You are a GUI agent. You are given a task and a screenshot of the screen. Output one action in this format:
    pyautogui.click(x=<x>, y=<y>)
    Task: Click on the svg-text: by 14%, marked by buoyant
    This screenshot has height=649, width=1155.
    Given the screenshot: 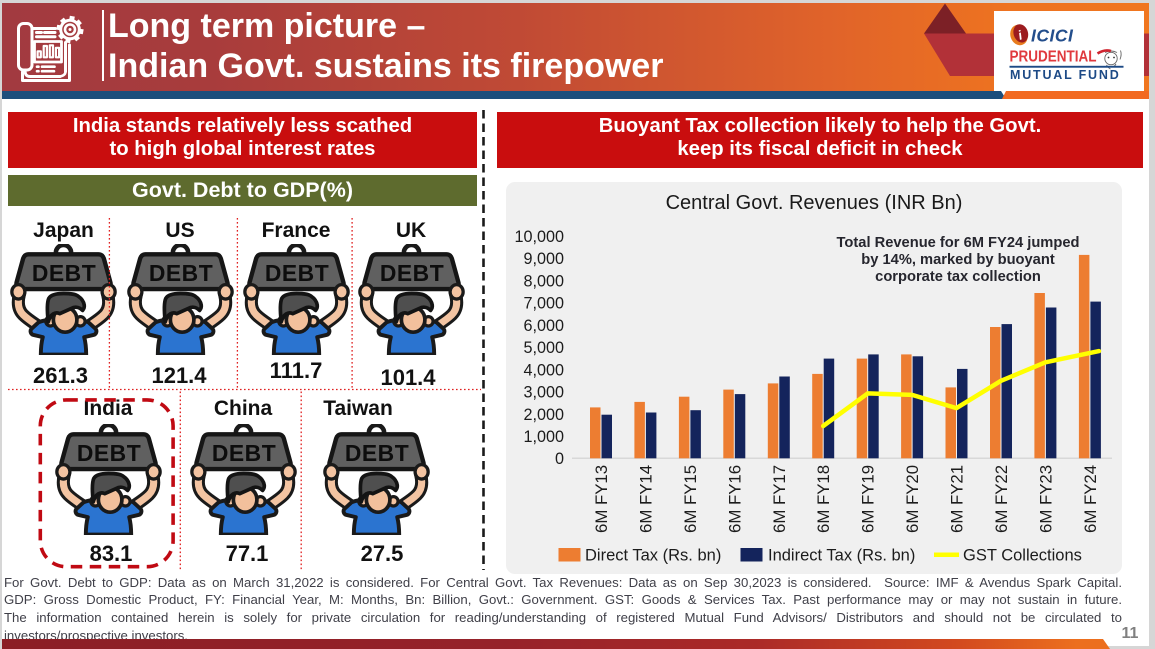 What is the action you would take?
    pyautogui.click(x=958, y=260)
    